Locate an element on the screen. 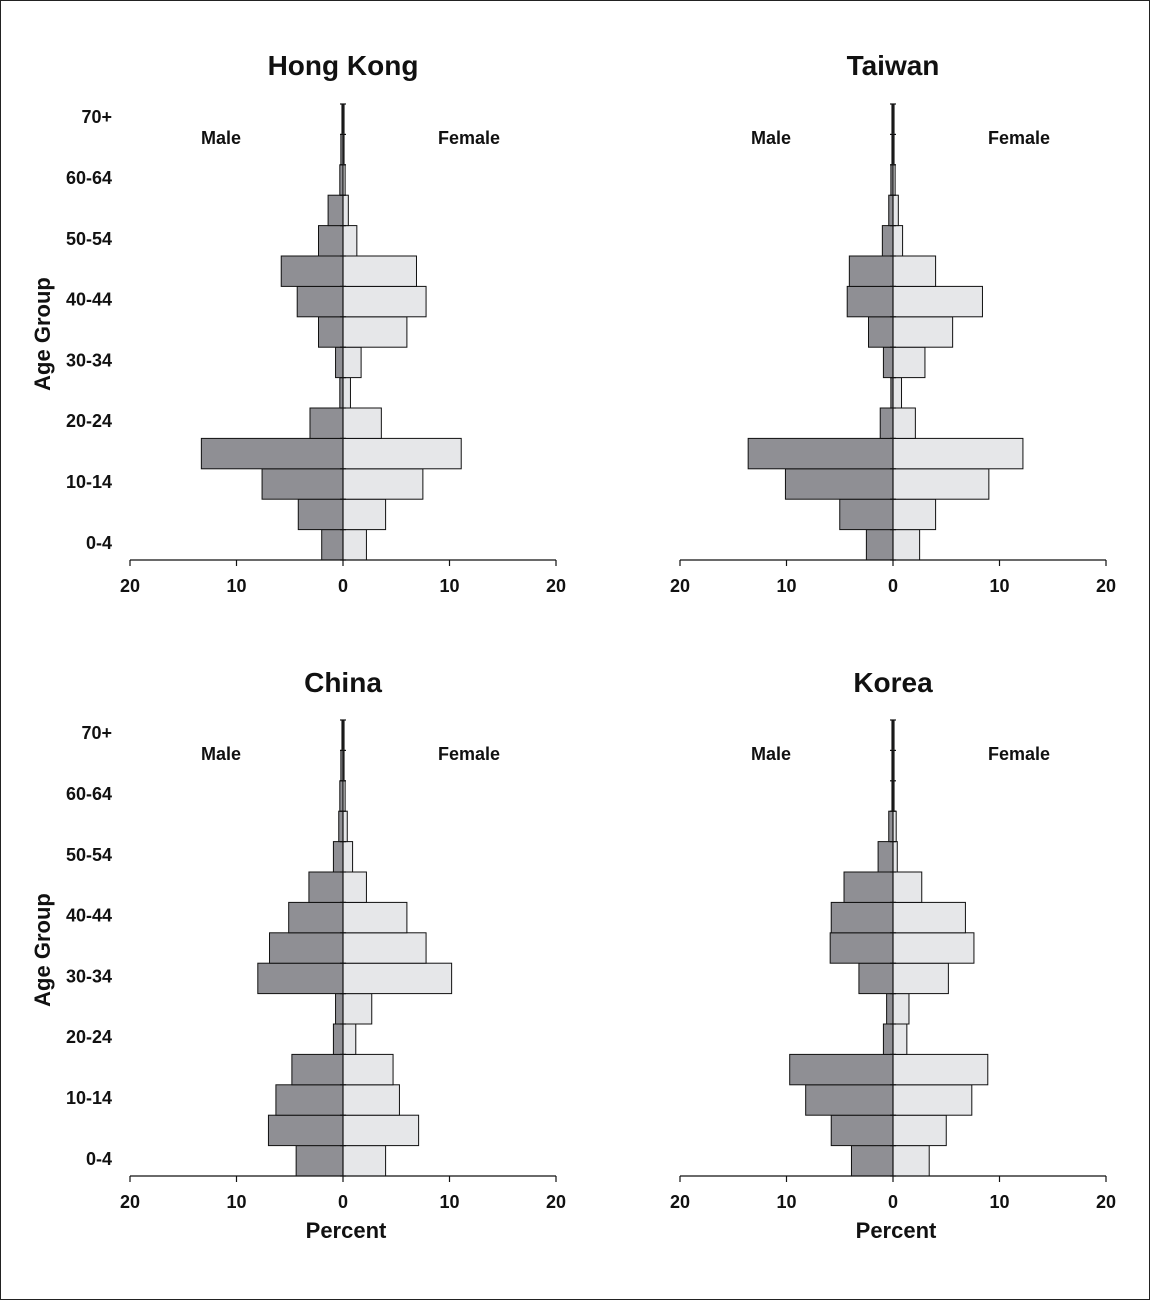  y-tick-label: 0-4 is located at coordinates (99, 543).